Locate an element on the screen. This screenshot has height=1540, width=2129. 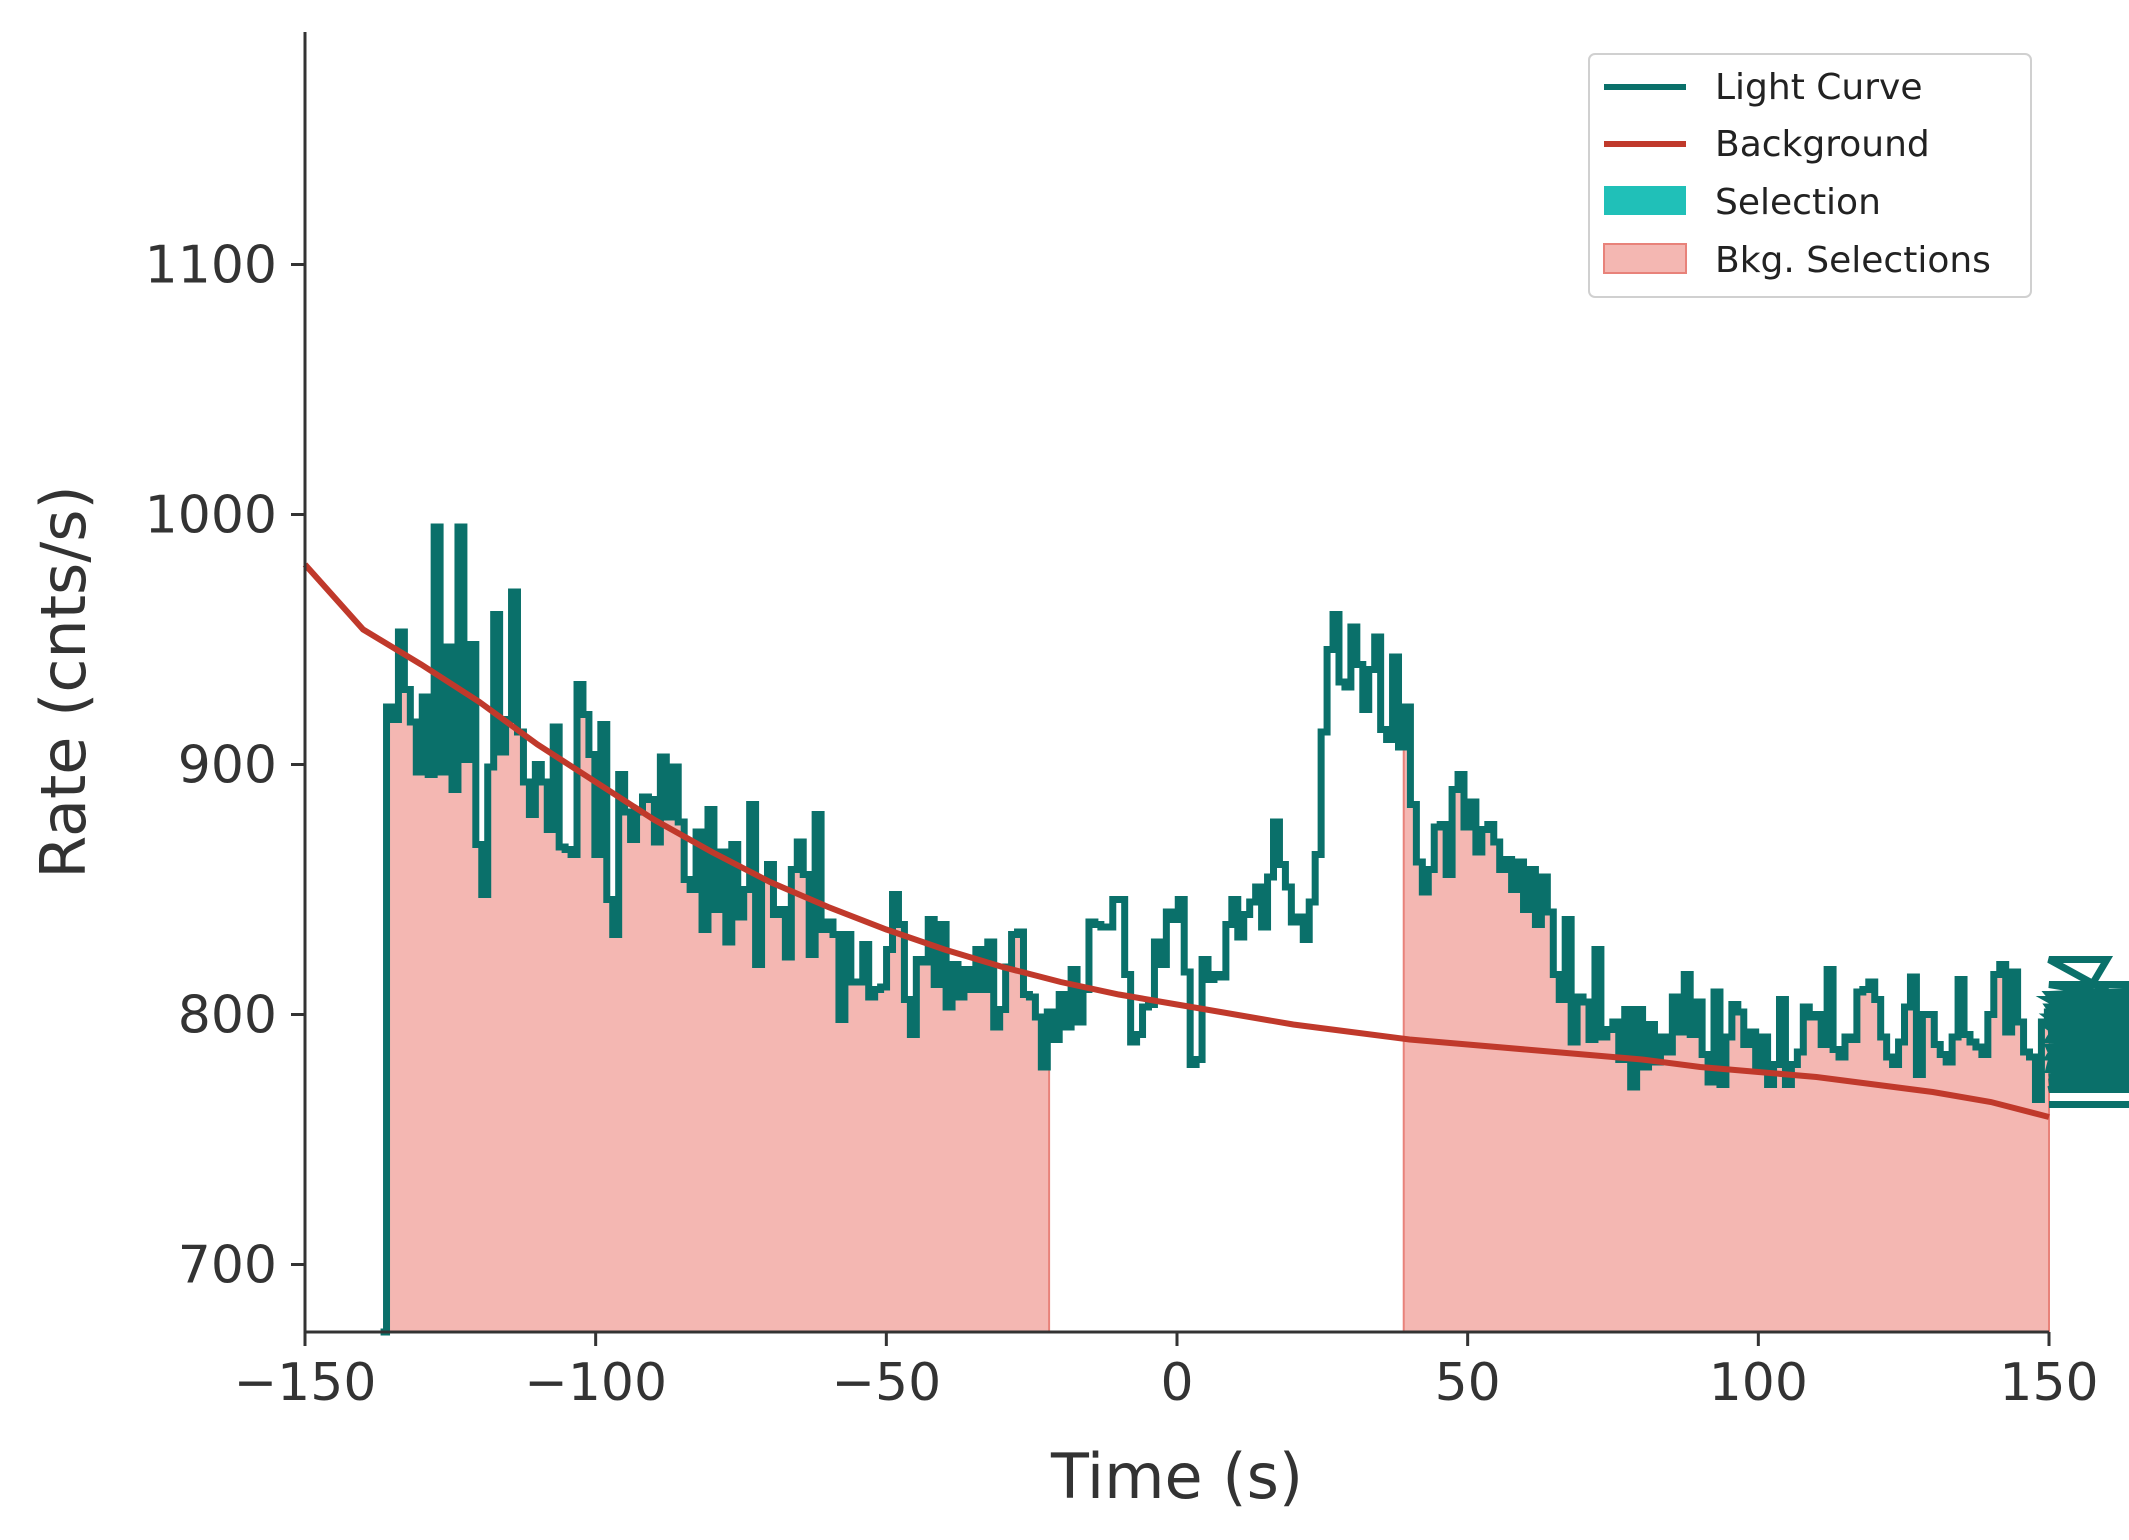
x-tick-label: −150 is located at coordinates (305, 1383).